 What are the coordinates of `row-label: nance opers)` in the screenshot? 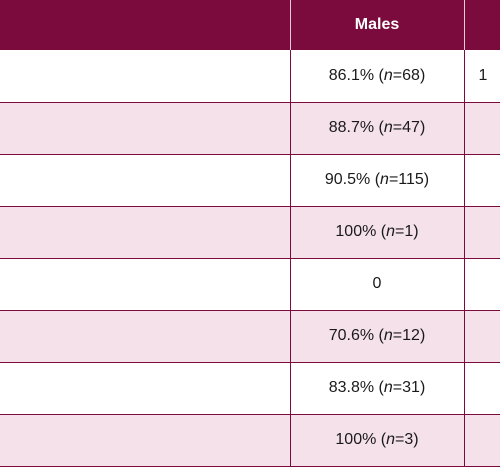 It's located at (109, 128).